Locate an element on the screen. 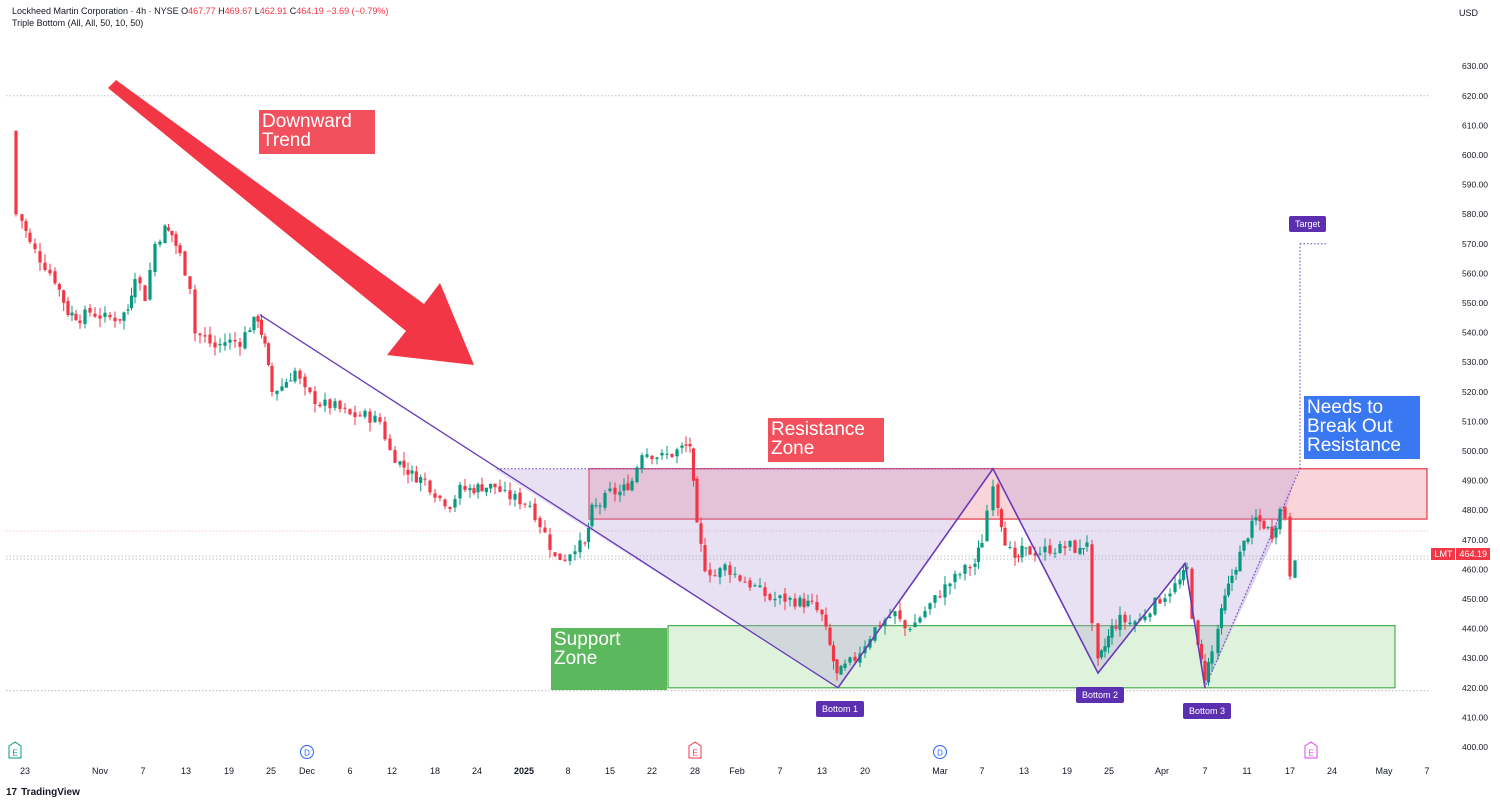  symbol-line: Lockheed Martin Corporation · 4h · NYSE is located at coordinates (95, 11).